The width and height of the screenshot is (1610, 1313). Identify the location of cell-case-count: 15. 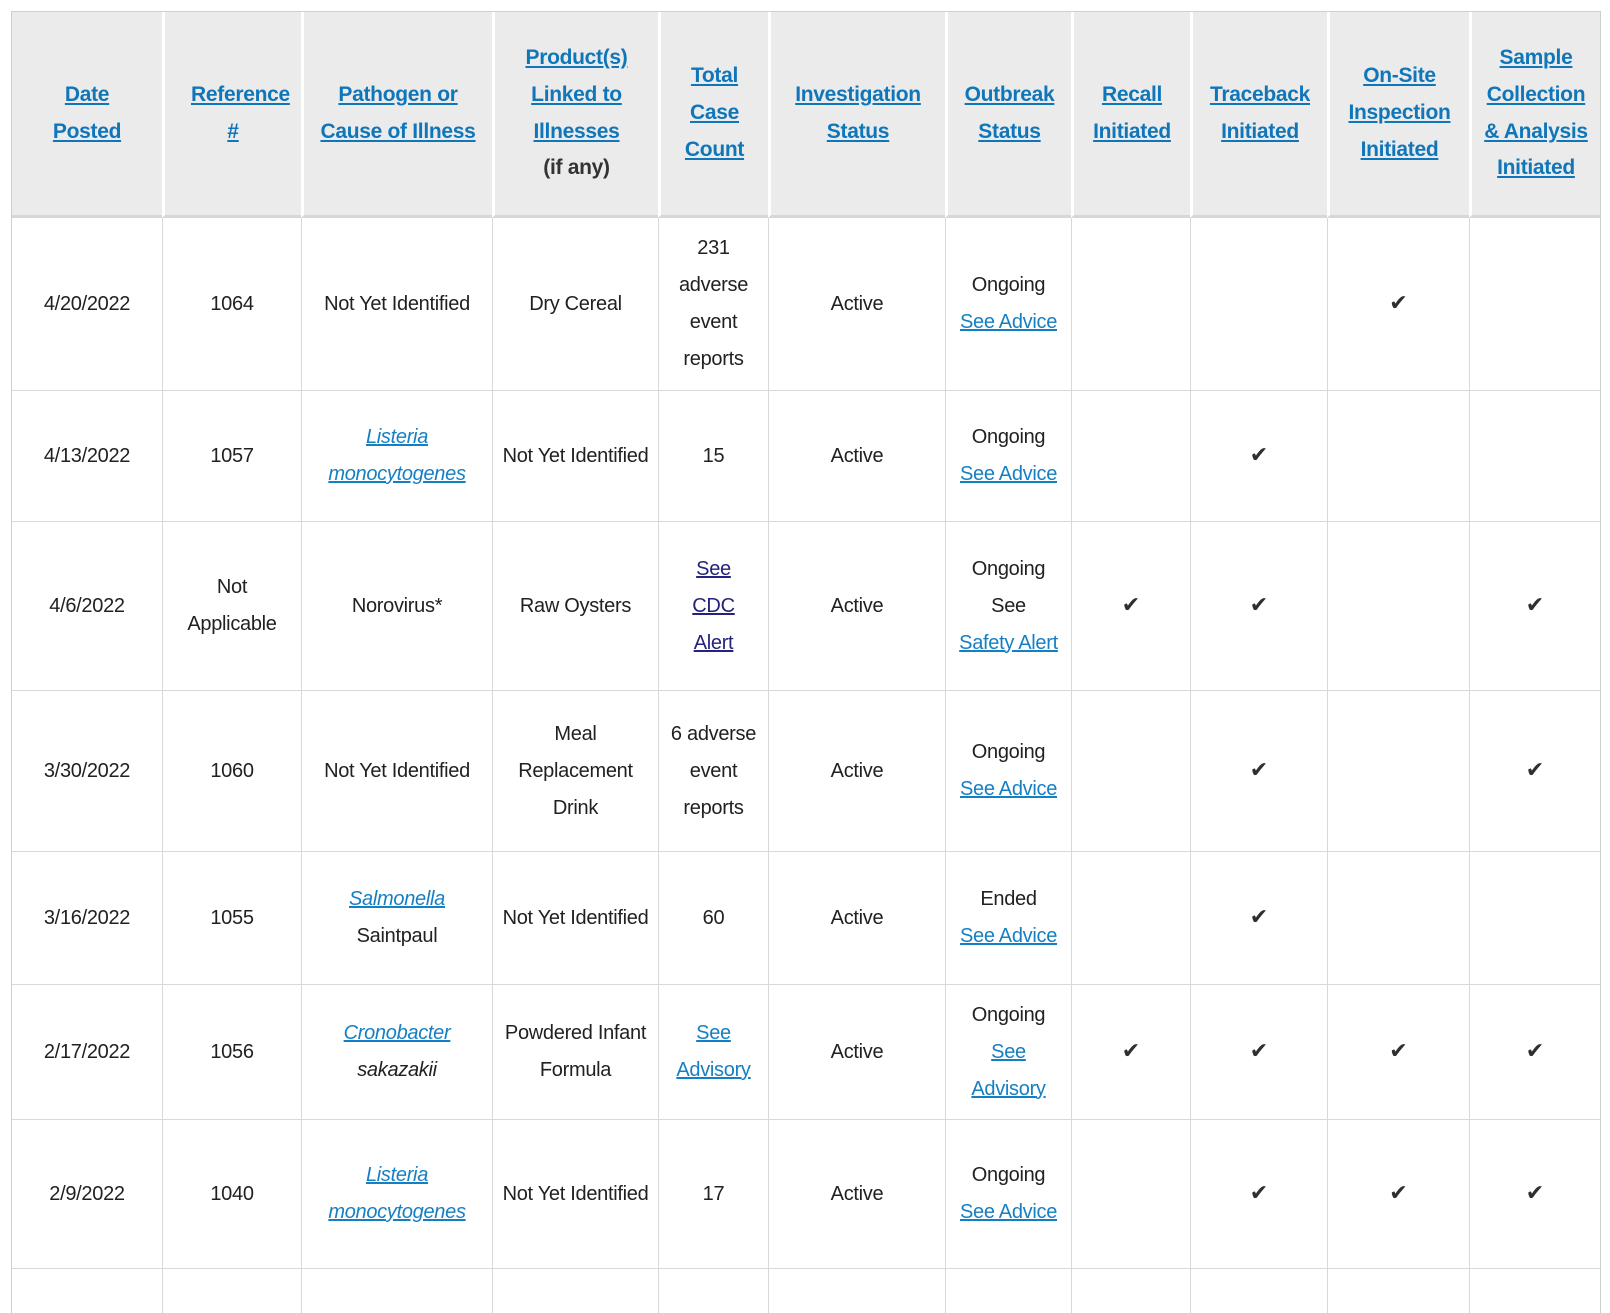
(713, 456).